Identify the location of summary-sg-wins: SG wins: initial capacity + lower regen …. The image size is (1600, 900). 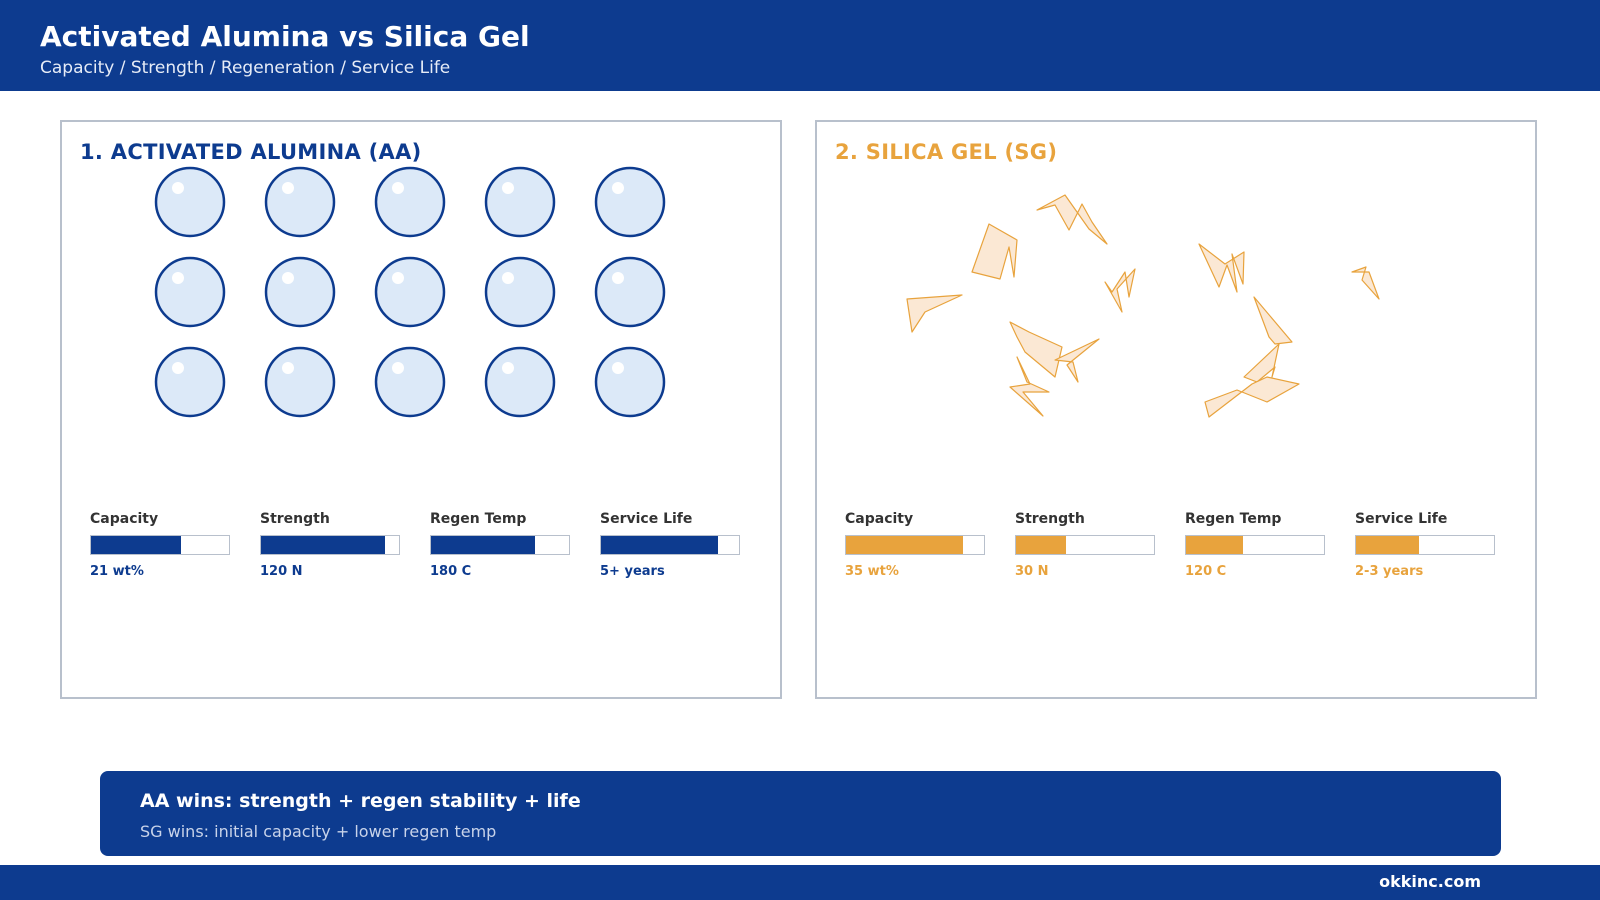
(318, 831).